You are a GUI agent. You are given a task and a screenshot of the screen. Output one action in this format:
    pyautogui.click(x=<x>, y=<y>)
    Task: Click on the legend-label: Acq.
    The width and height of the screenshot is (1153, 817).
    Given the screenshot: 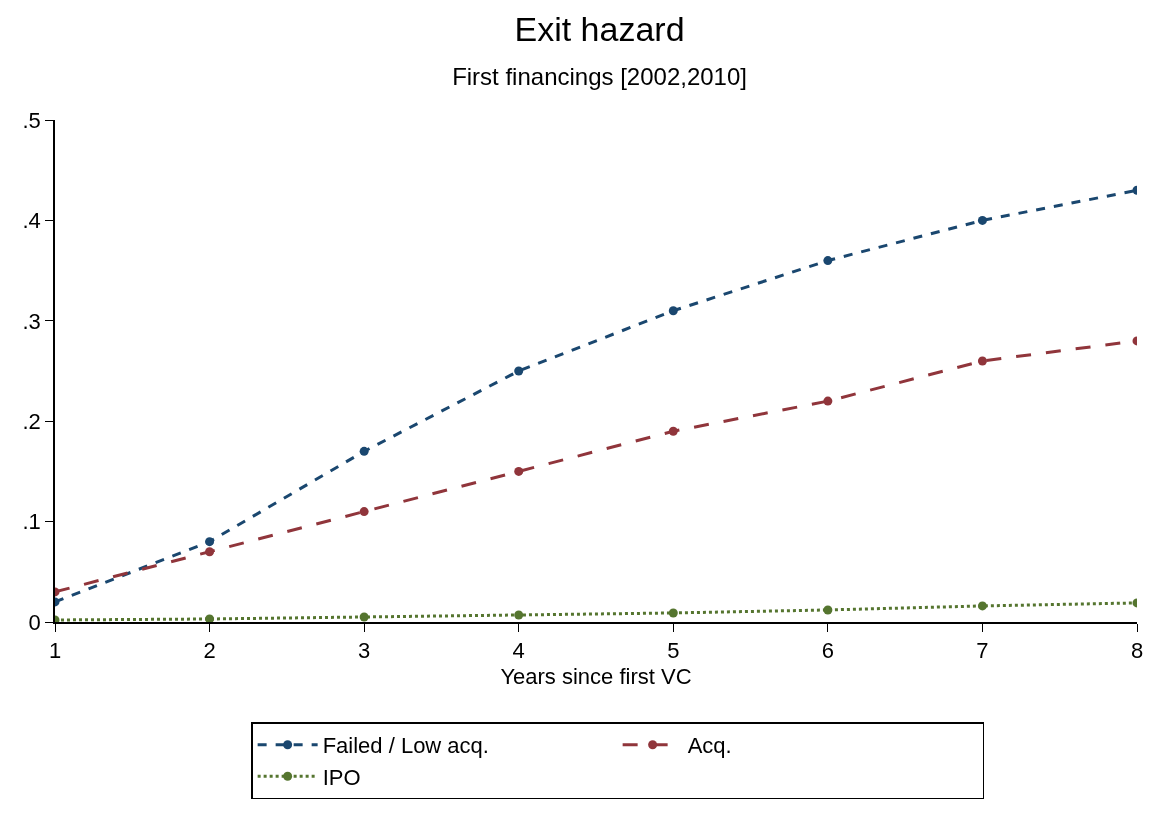 What is the action you would take?
    pyautogui.click(x=709, y=746)
    